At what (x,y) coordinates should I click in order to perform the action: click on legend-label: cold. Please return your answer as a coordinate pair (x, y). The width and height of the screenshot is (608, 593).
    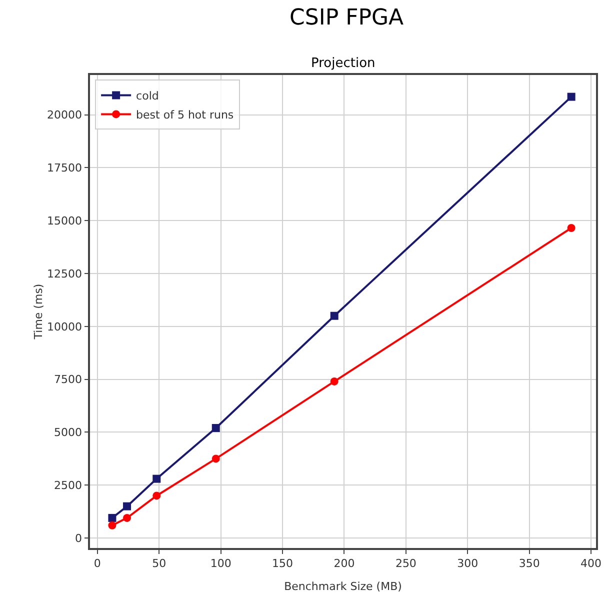
    Looking at the image, I should click on (147, 96).